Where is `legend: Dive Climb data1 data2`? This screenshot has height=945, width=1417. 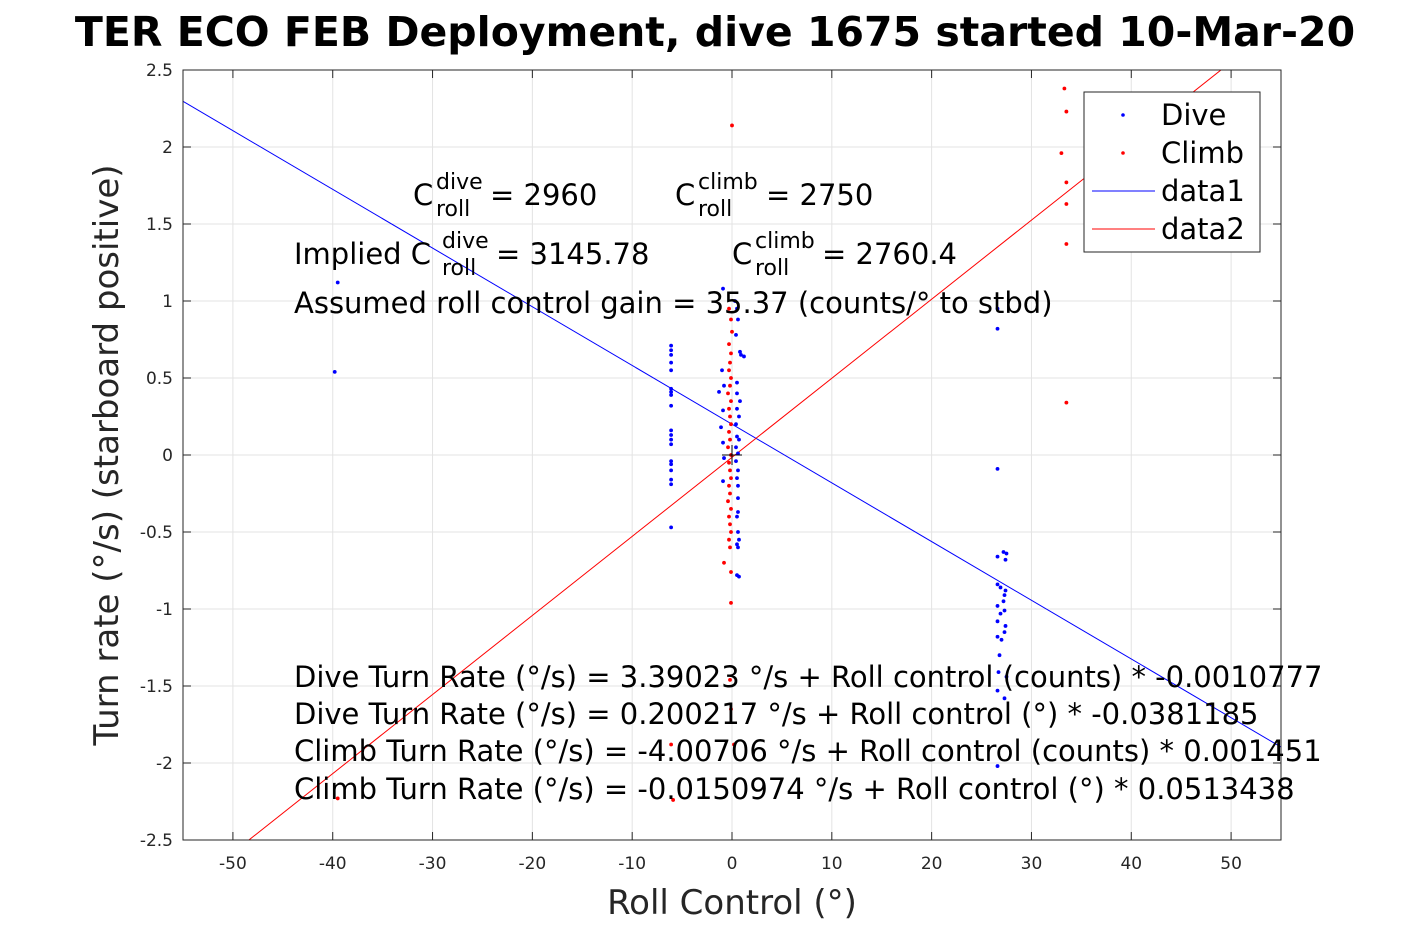 legend: Dive Climb data1 data2 is located at coordinates (1172, 172).